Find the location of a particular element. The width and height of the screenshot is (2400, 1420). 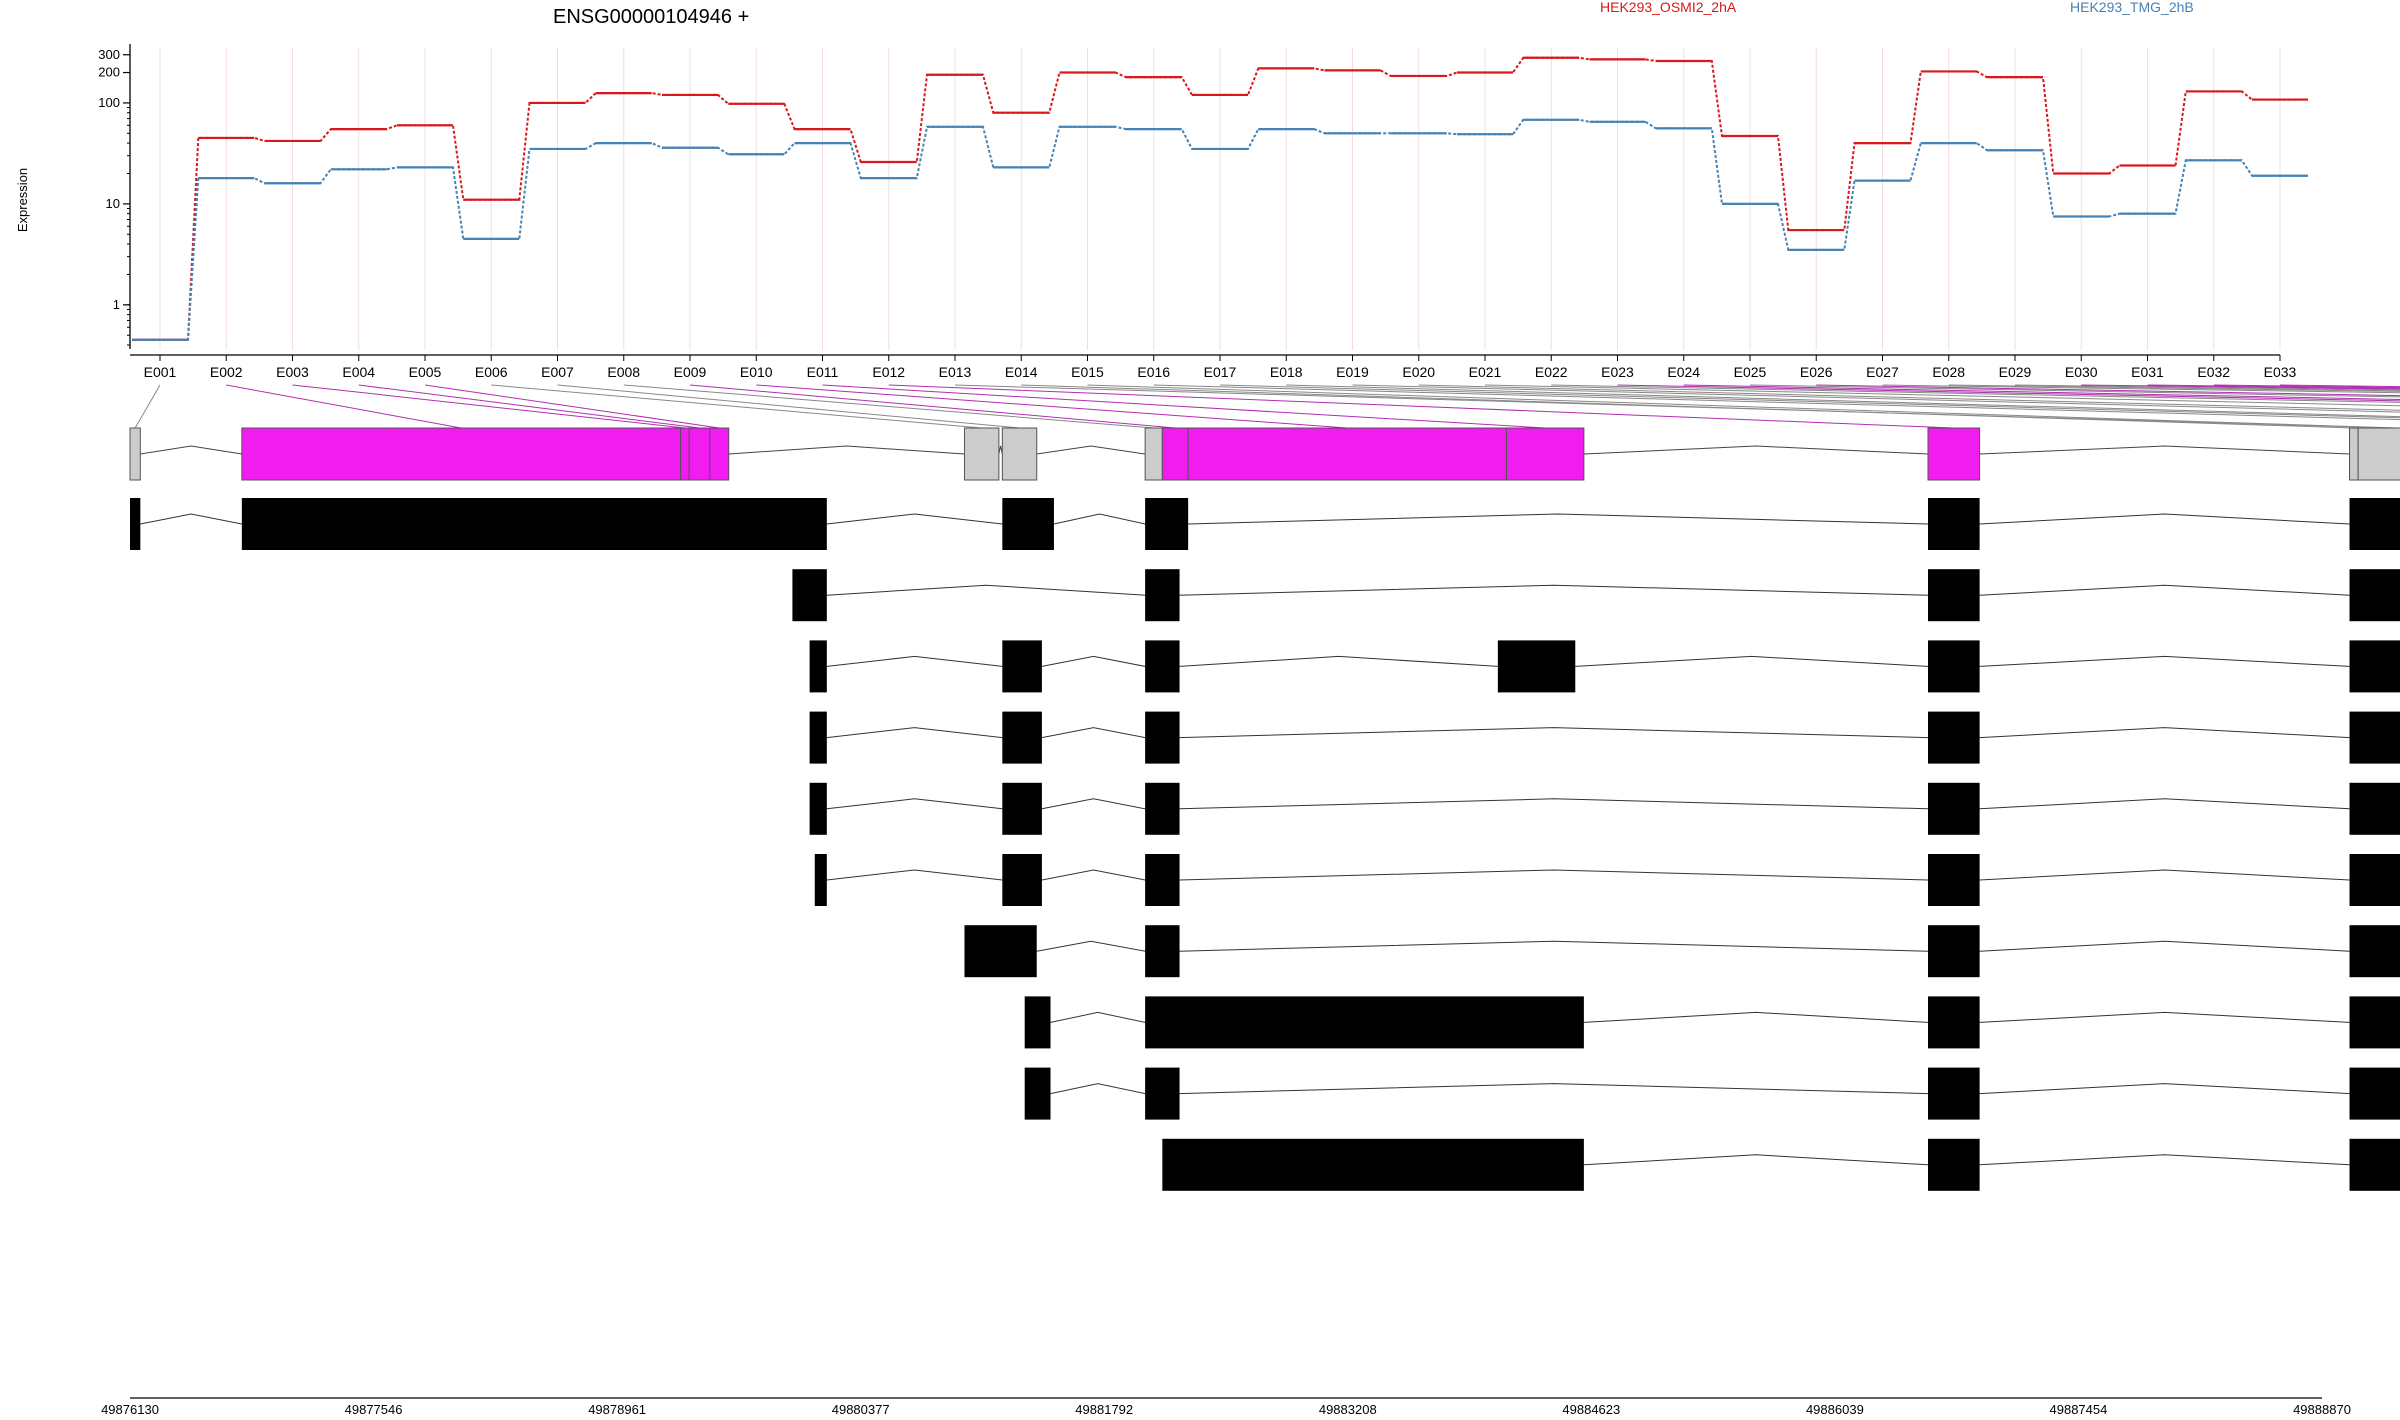

exon-label: E016 is located at coordinates (1153, 372).